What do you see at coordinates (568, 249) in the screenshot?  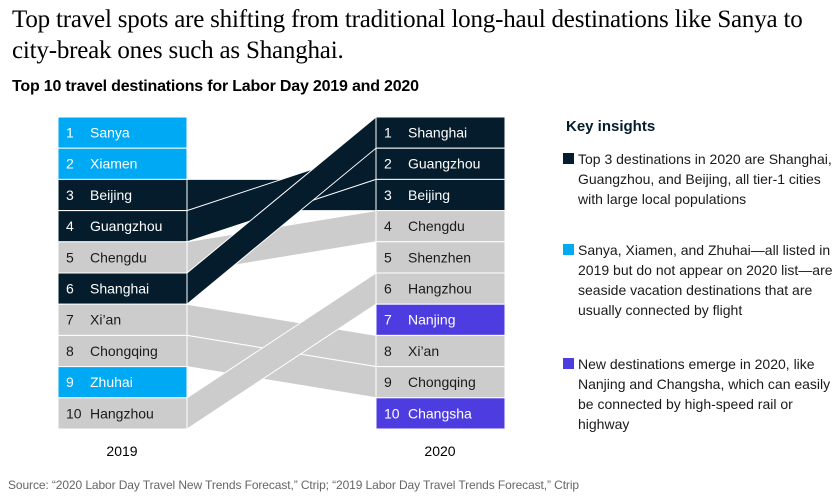 I see `legend-swatch-seaside` at bounding box center [568, 249].